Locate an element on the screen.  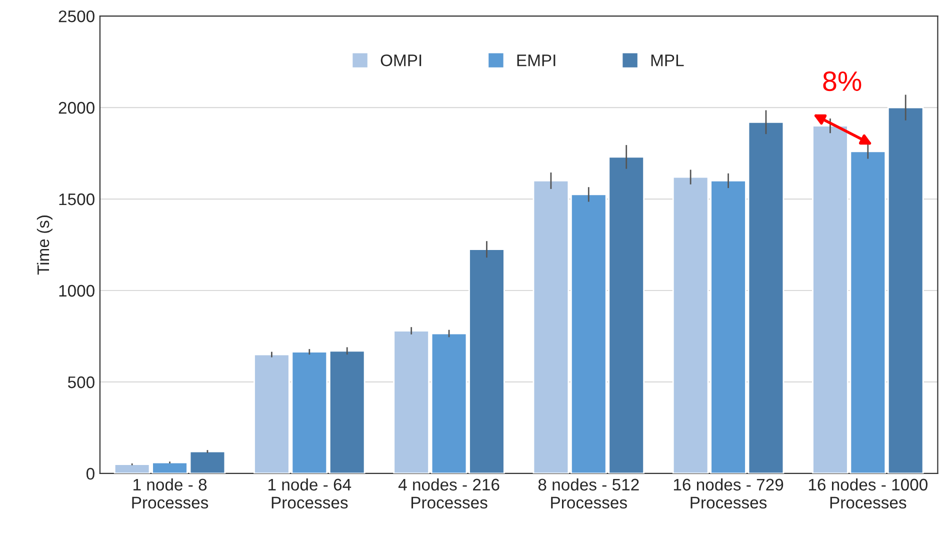
y-tick-label: 2500 is located at coordinates (76, 16).